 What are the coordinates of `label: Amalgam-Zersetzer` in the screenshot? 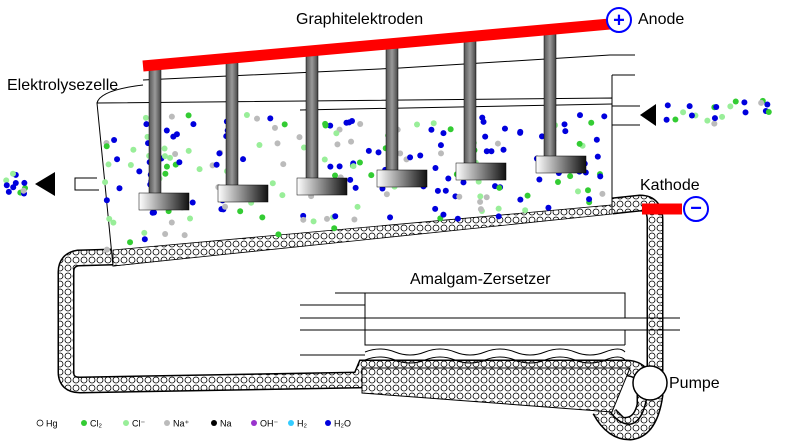 It's located at (480, 279).